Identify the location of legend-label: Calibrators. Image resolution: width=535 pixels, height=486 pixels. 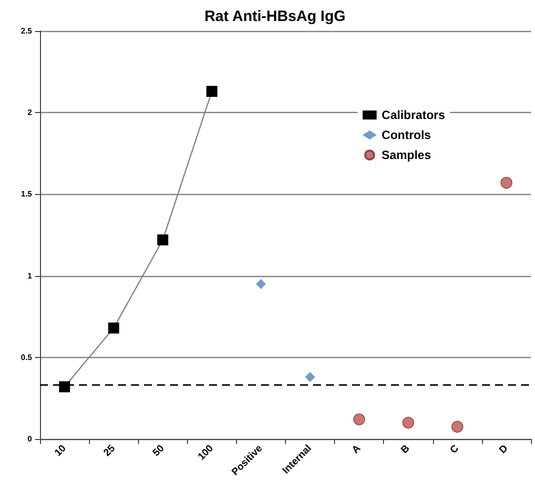
(414, 115).